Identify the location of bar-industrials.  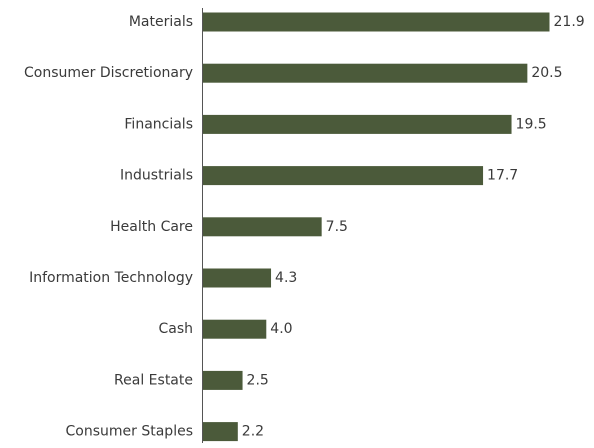
(343, 176).